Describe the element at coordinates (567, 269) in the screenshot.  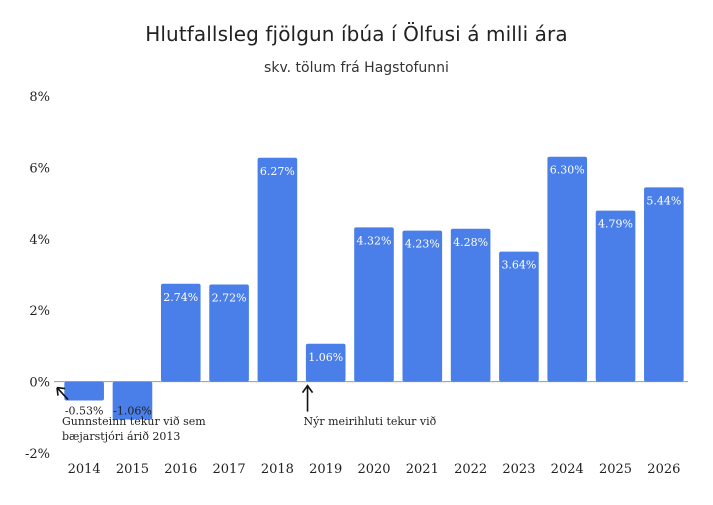
I see `bar-2024` at that location.